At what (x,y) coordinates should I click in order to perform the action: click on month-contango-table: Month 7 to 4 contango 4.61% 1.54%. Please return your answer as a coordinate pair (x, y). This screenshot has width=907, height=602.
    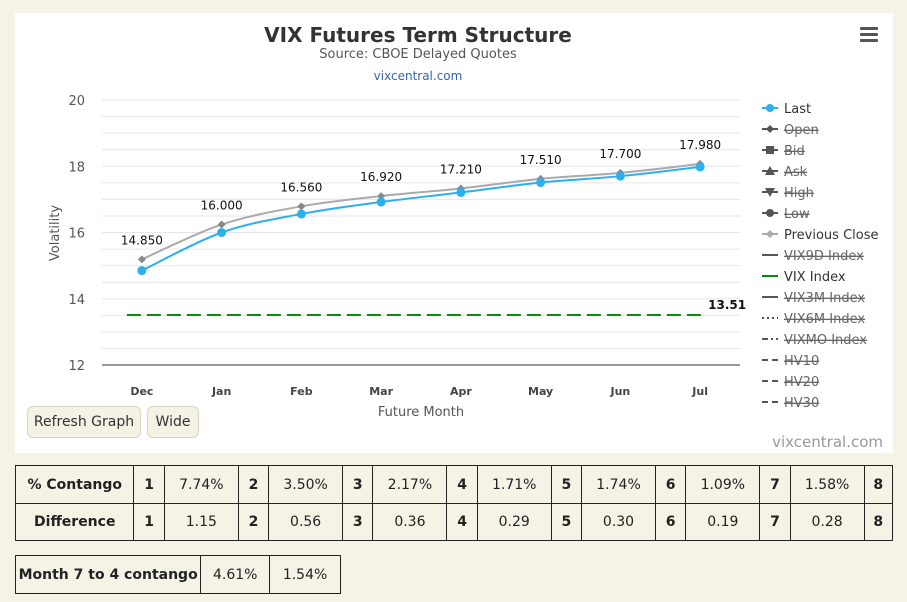
    Looking at the image, I should click on (177, 574).